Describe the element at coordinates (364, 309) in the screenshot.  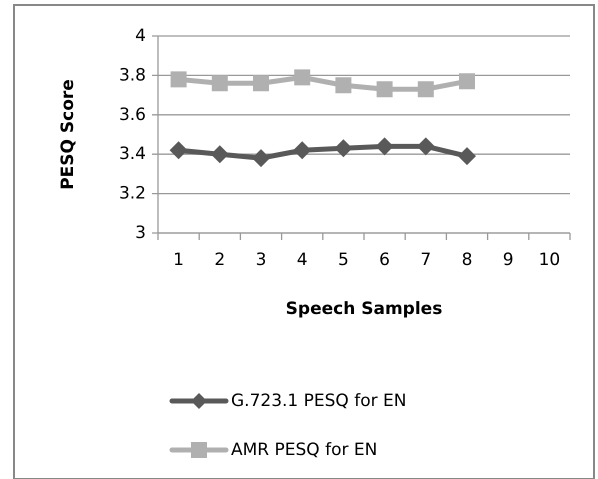
I see `x-axis-title: Speech Samples` at that location.